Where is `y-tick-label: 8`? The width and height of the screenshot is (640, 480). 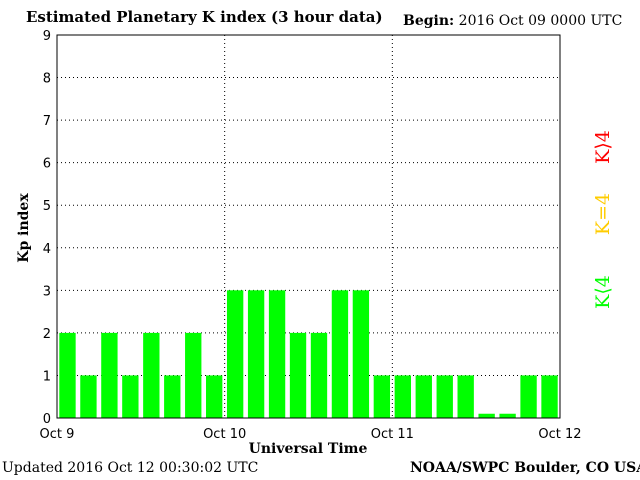
y-tick-label: 8 is located at coordinates (47, 79).